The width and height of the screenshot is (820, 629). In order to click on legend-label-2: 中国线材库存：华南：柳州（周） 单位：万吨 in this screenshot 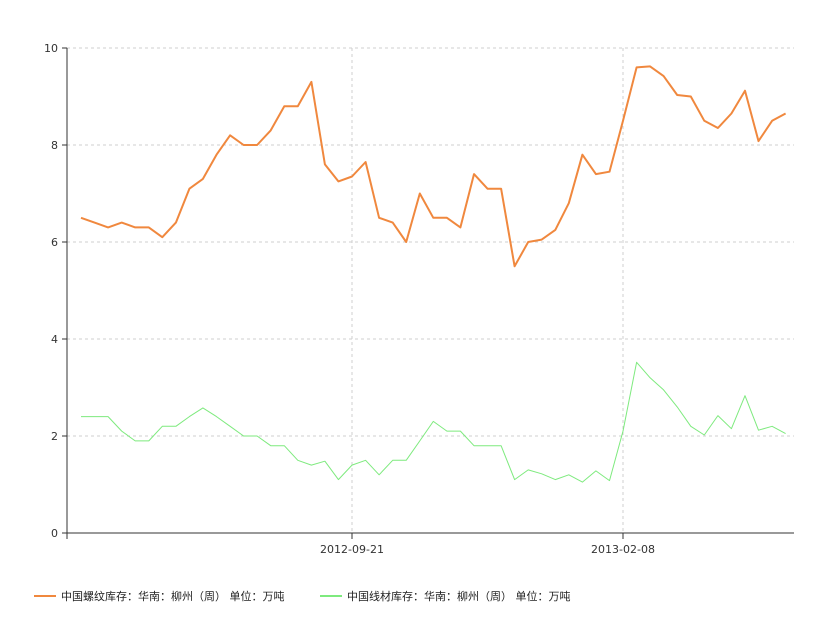, I will do `click(459, 596)`.